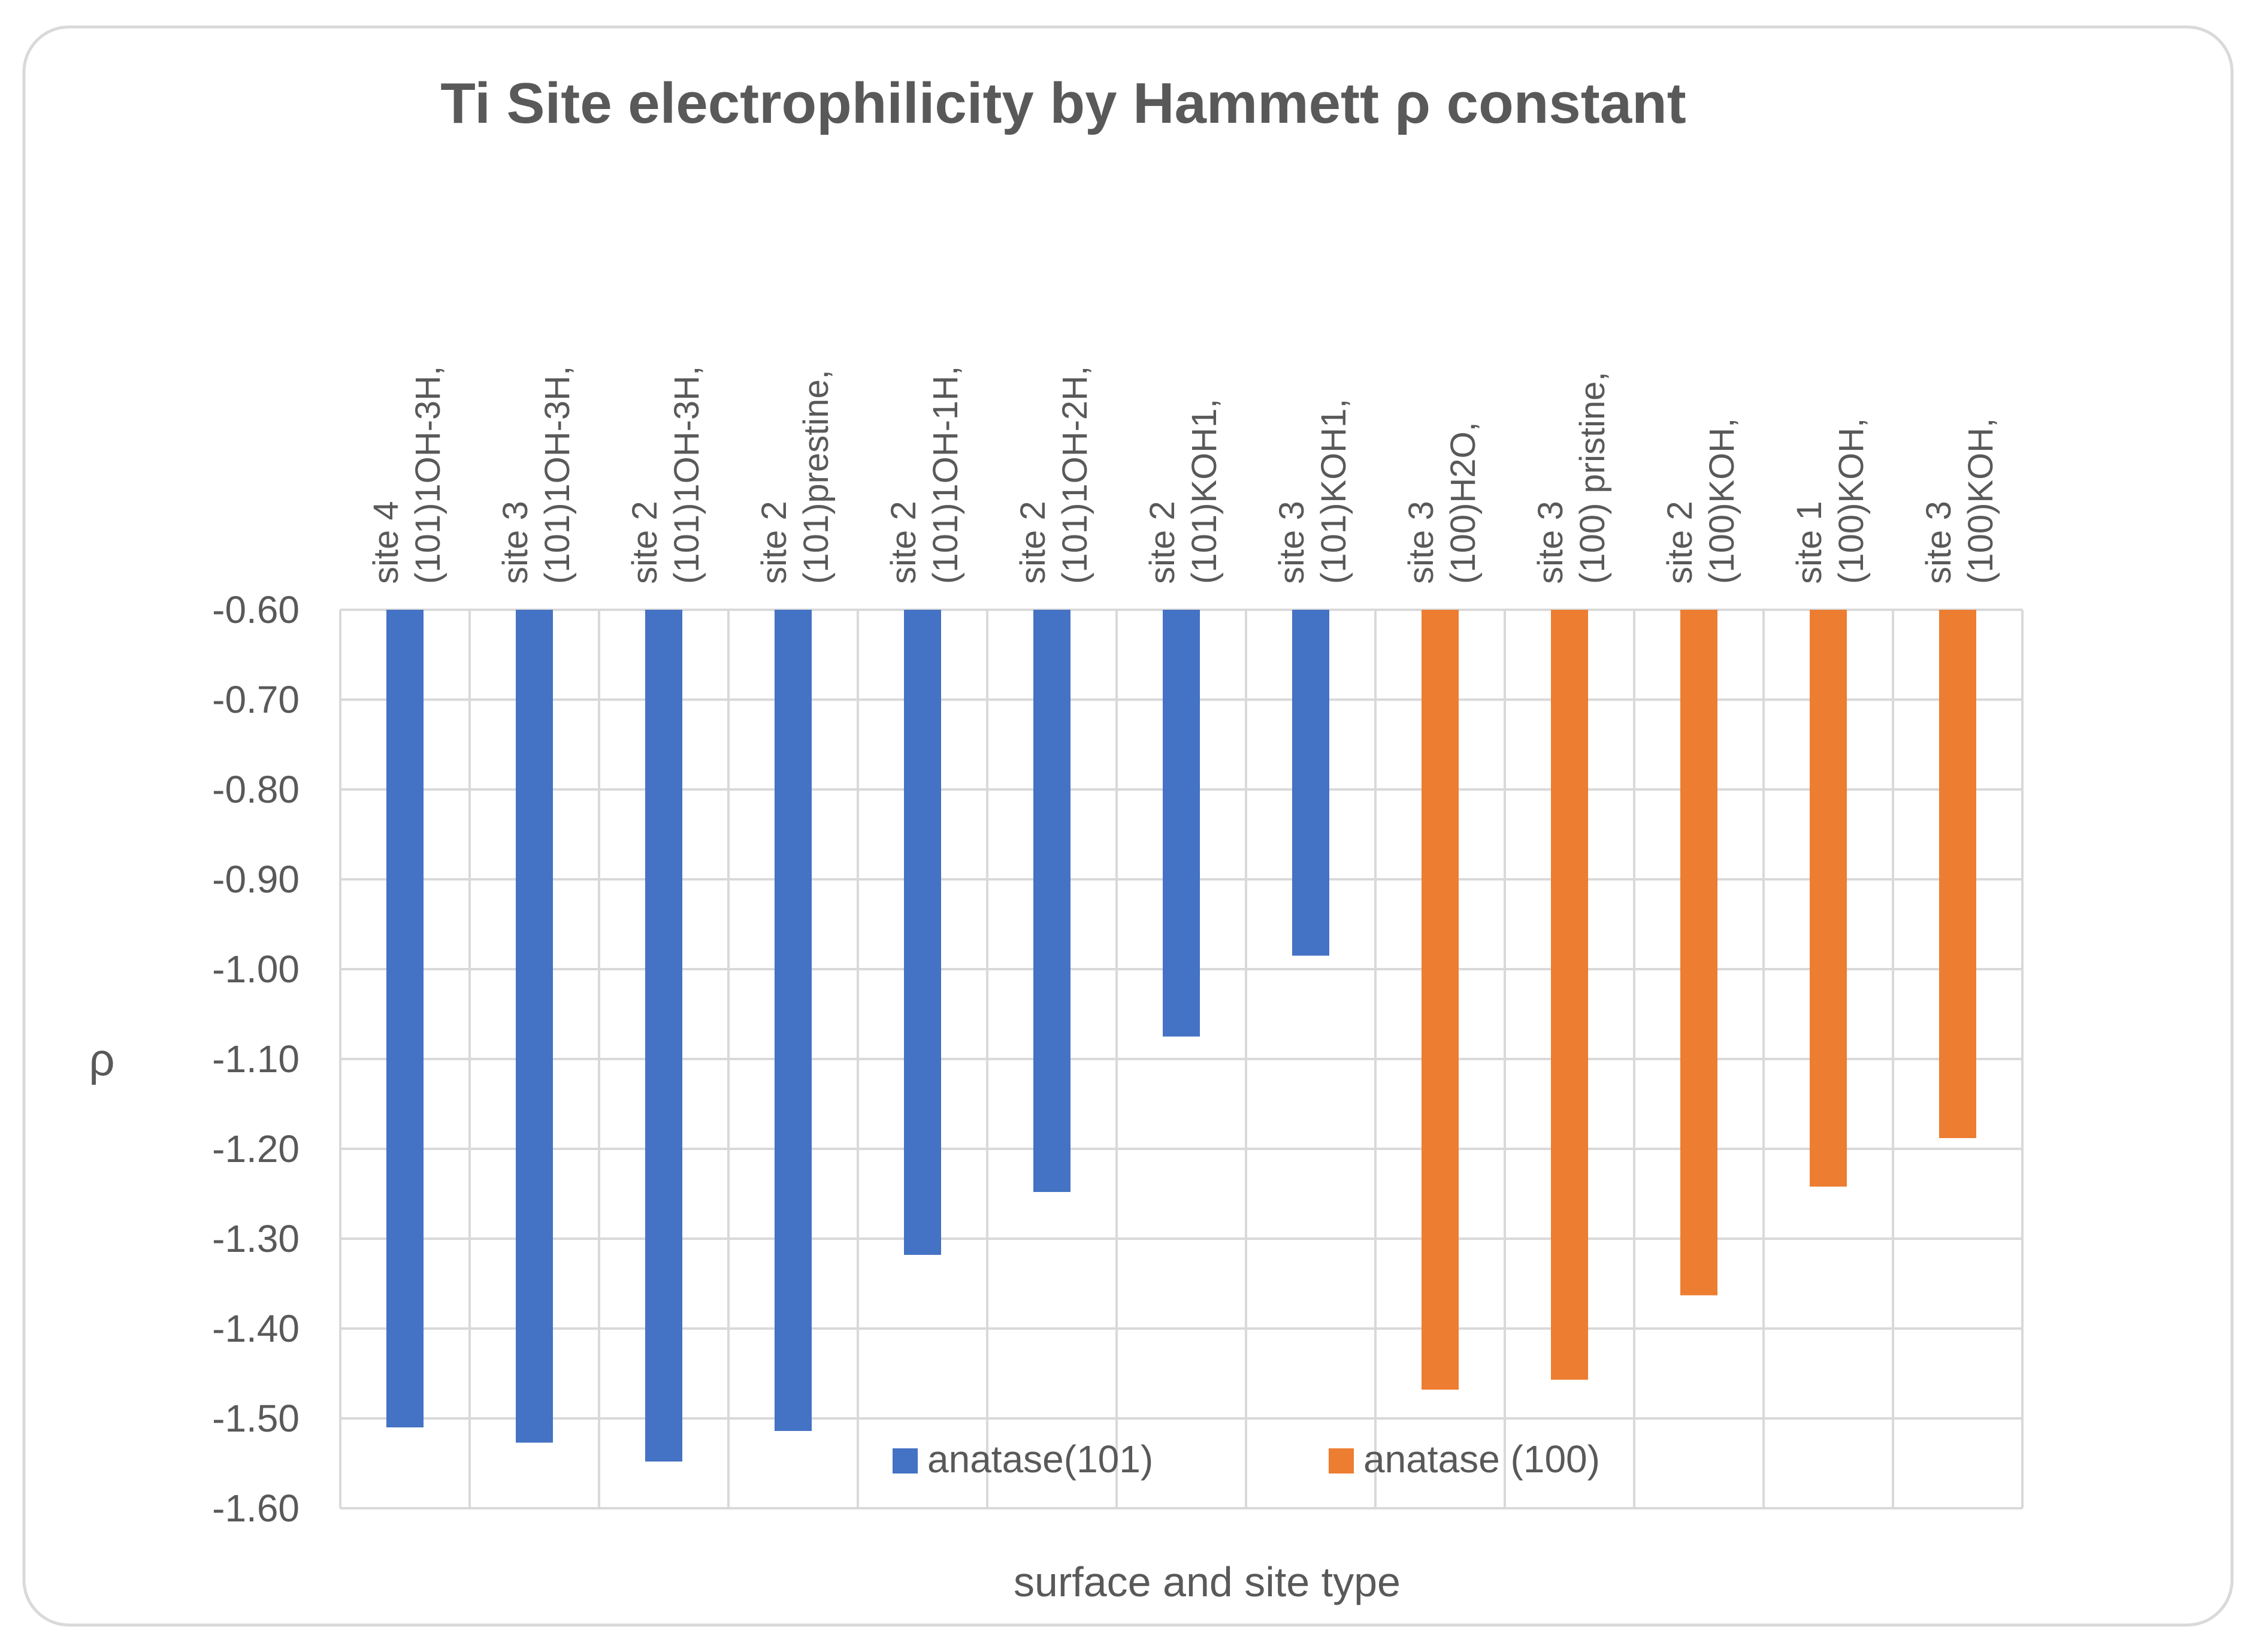 The width and height of the screenshot is (2256, 1652). Describe the element at coordinates (256, 1148) in the screenshot. I see `y-tick-label: -1.20` at that location.